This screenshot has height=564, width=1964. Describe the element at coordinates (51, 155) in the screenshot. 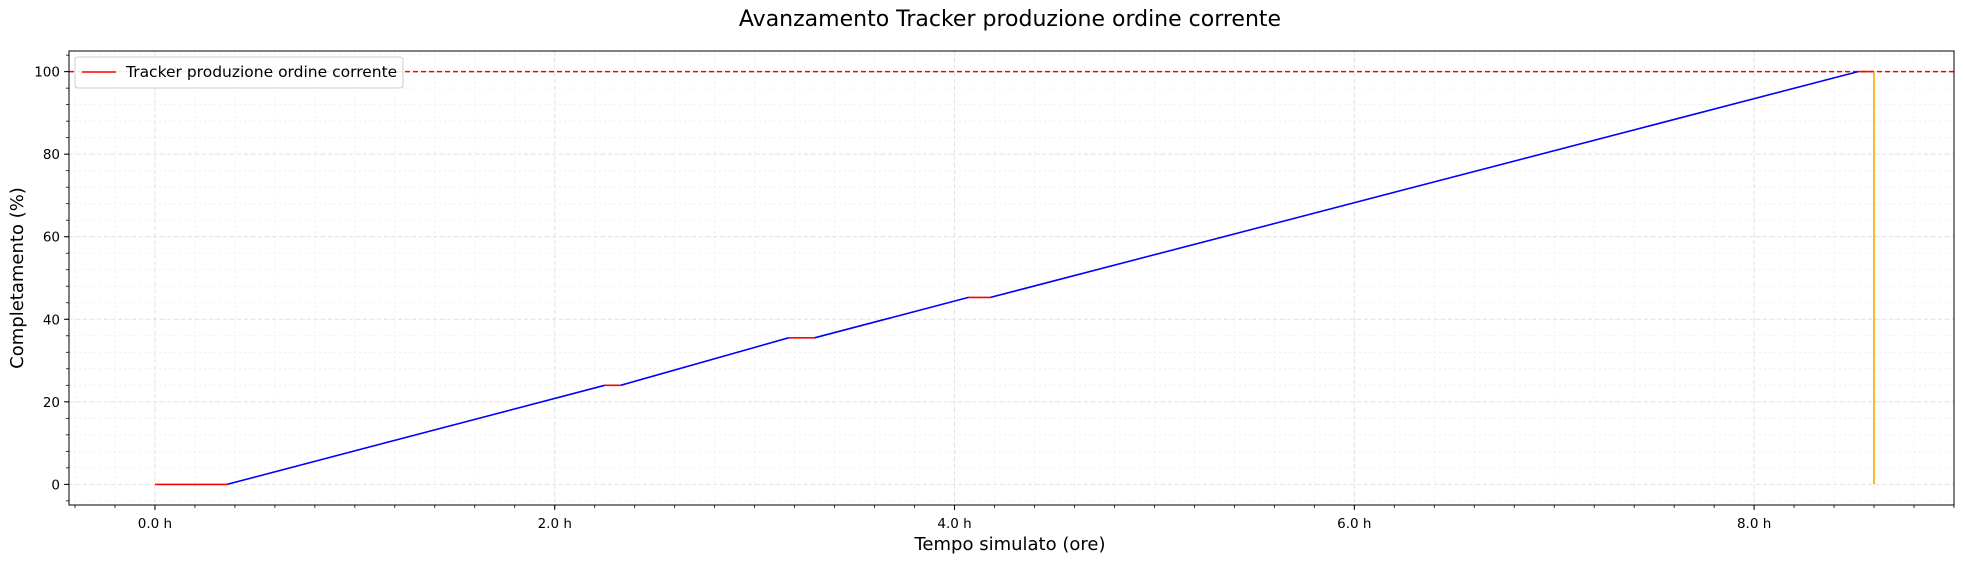

I see `y-tick-label: 80` at that location.